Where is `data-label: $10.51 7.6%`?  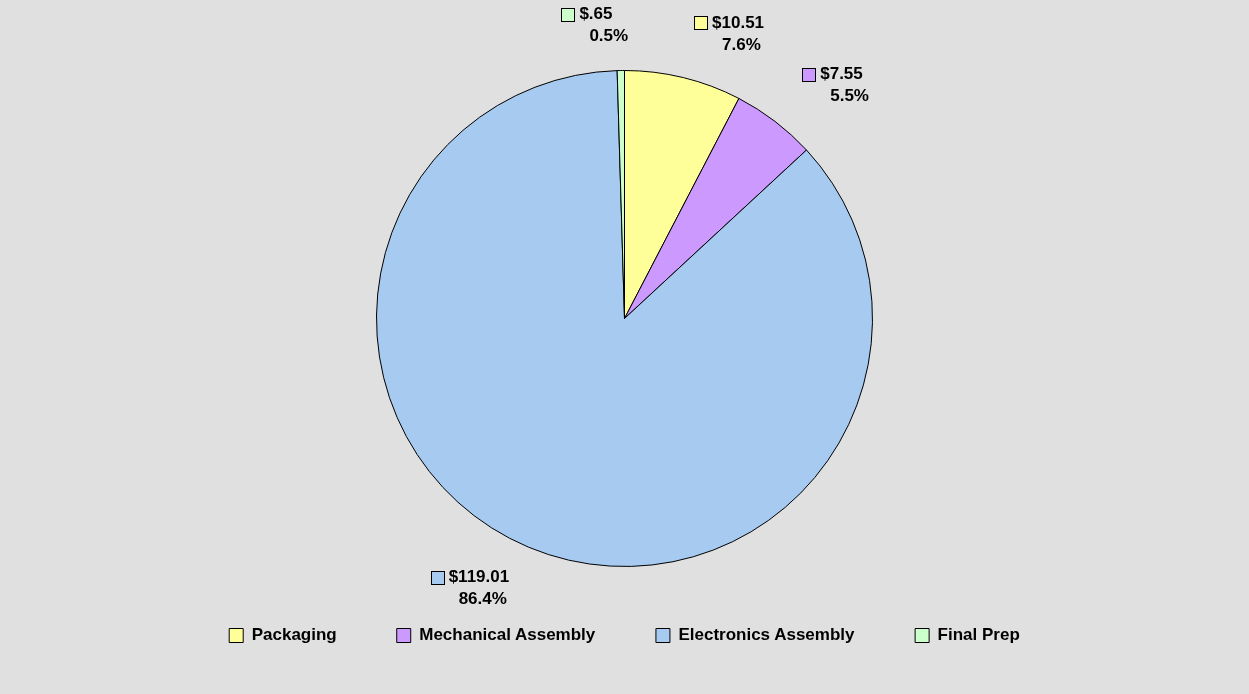 data-label: $10.51 7.6% is located at coordinates (738, 33).